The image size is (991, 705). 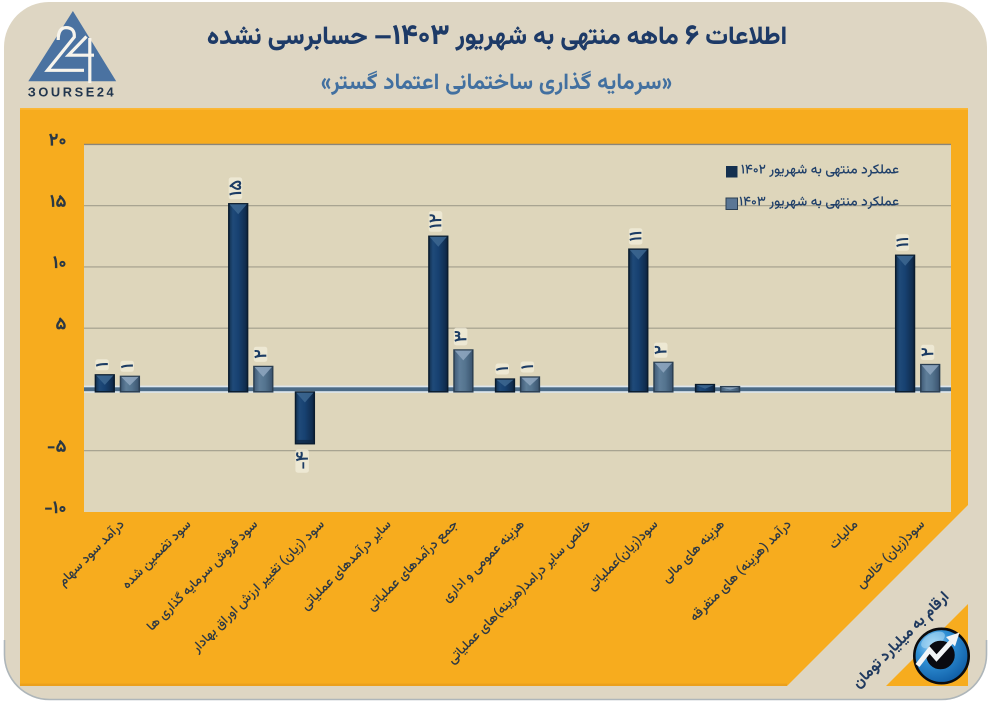 What do you see at coordinates (72, 92) in the screenshot?
I see `svg-text: ЗOURSE24` at bounding box center [72, 92].